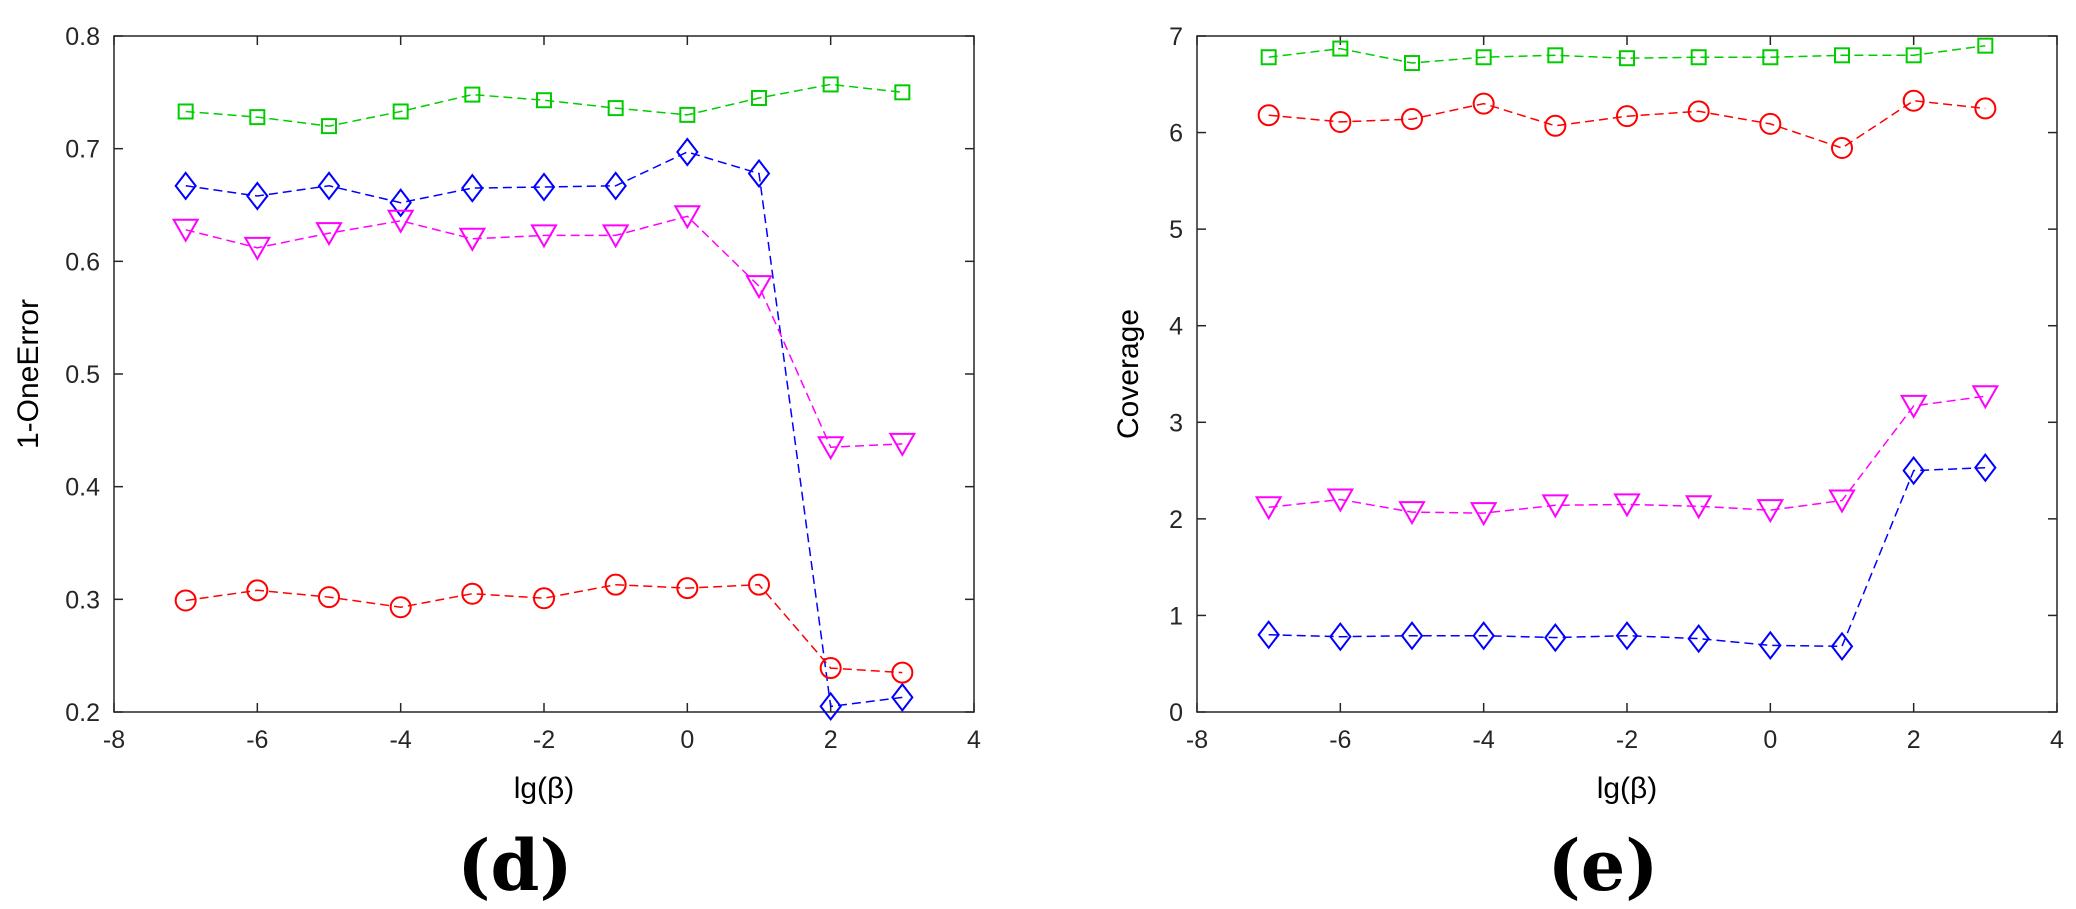 The image size is (2076, 909). I want to click on y-tick-label: 0.6, so click(82, 262).